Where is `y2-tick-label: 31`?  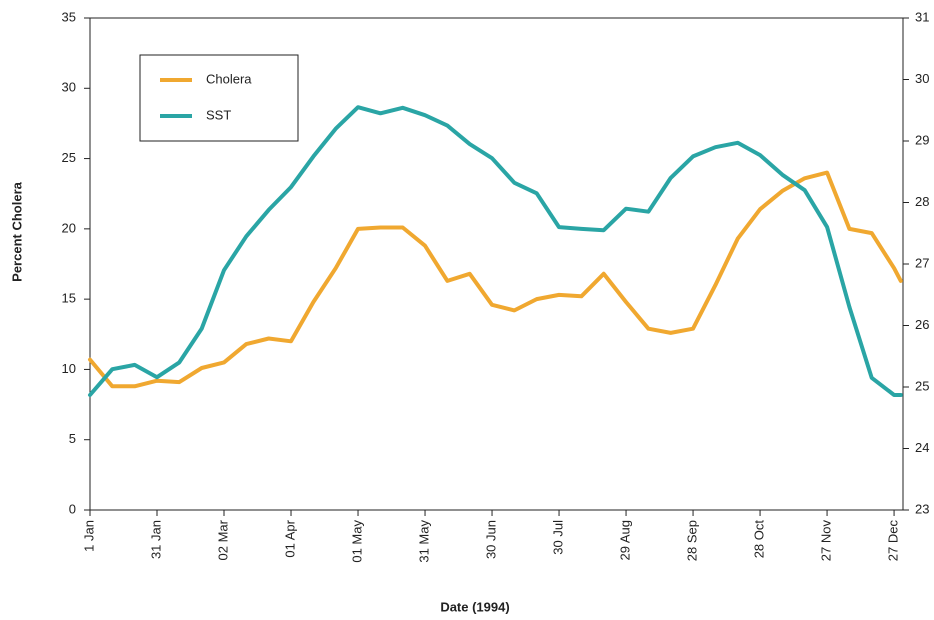 y2-tick-label: 31 is located at coordinates (922, 16).